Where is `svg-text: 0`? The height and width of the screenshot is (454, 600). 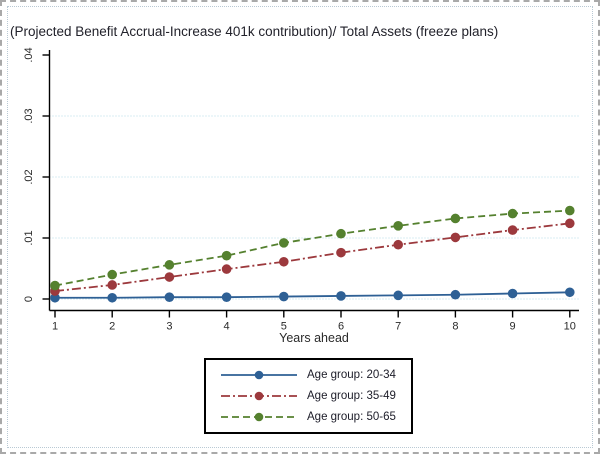 svg-text: 0 is located at coordinates (29, 299).